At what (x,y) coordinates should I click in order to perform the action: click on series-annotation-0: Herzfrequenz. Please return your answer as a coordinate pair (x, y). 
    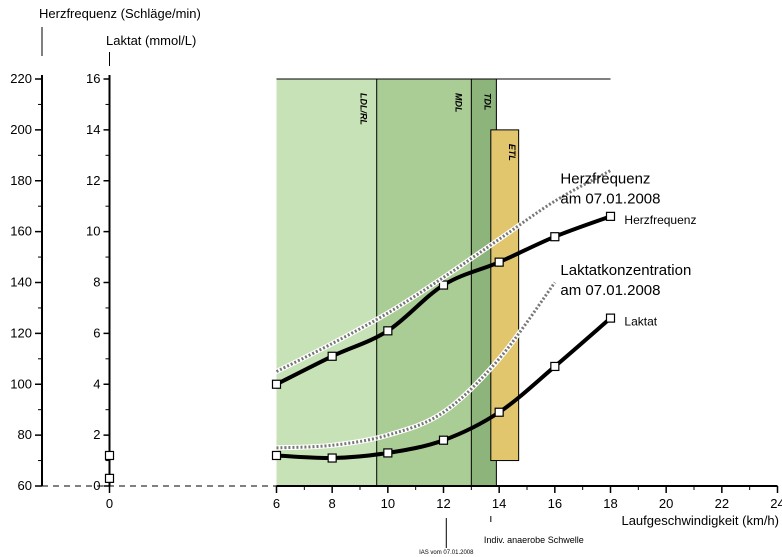
    Looking at the image, I should click on (660, 220).